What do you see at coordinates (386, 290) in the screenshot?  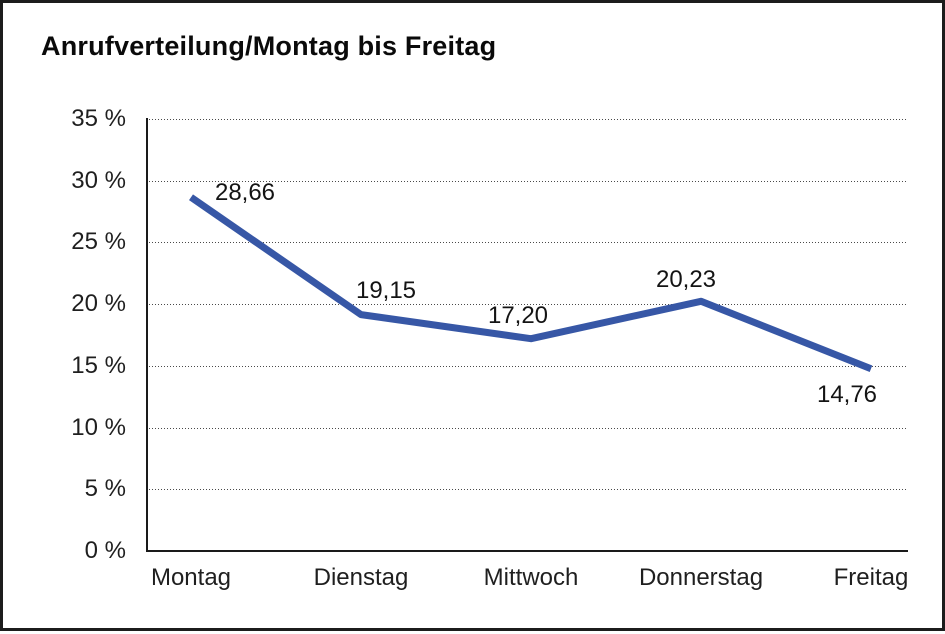 I see `data-label-dienstag: 19,15` at bounding box center [386, 290].